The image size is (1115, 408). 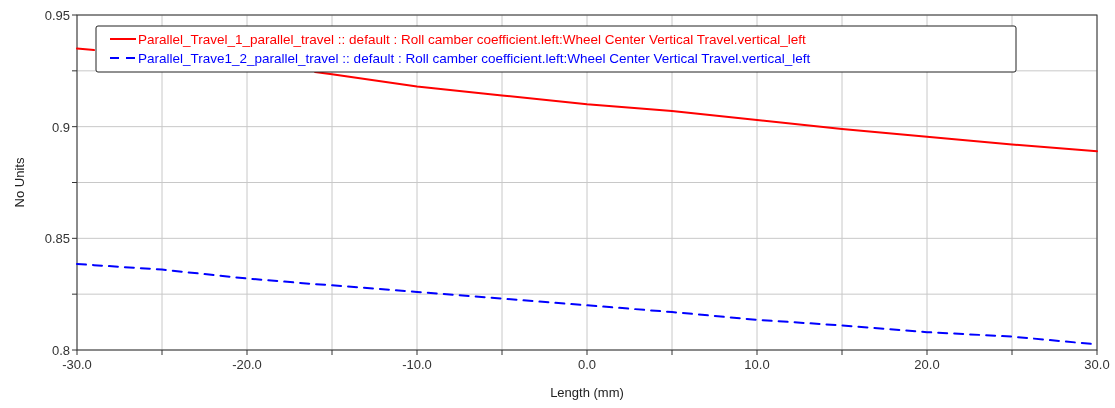 I want to click on x-tick-label: 10.0, so click(x=757, y=364).